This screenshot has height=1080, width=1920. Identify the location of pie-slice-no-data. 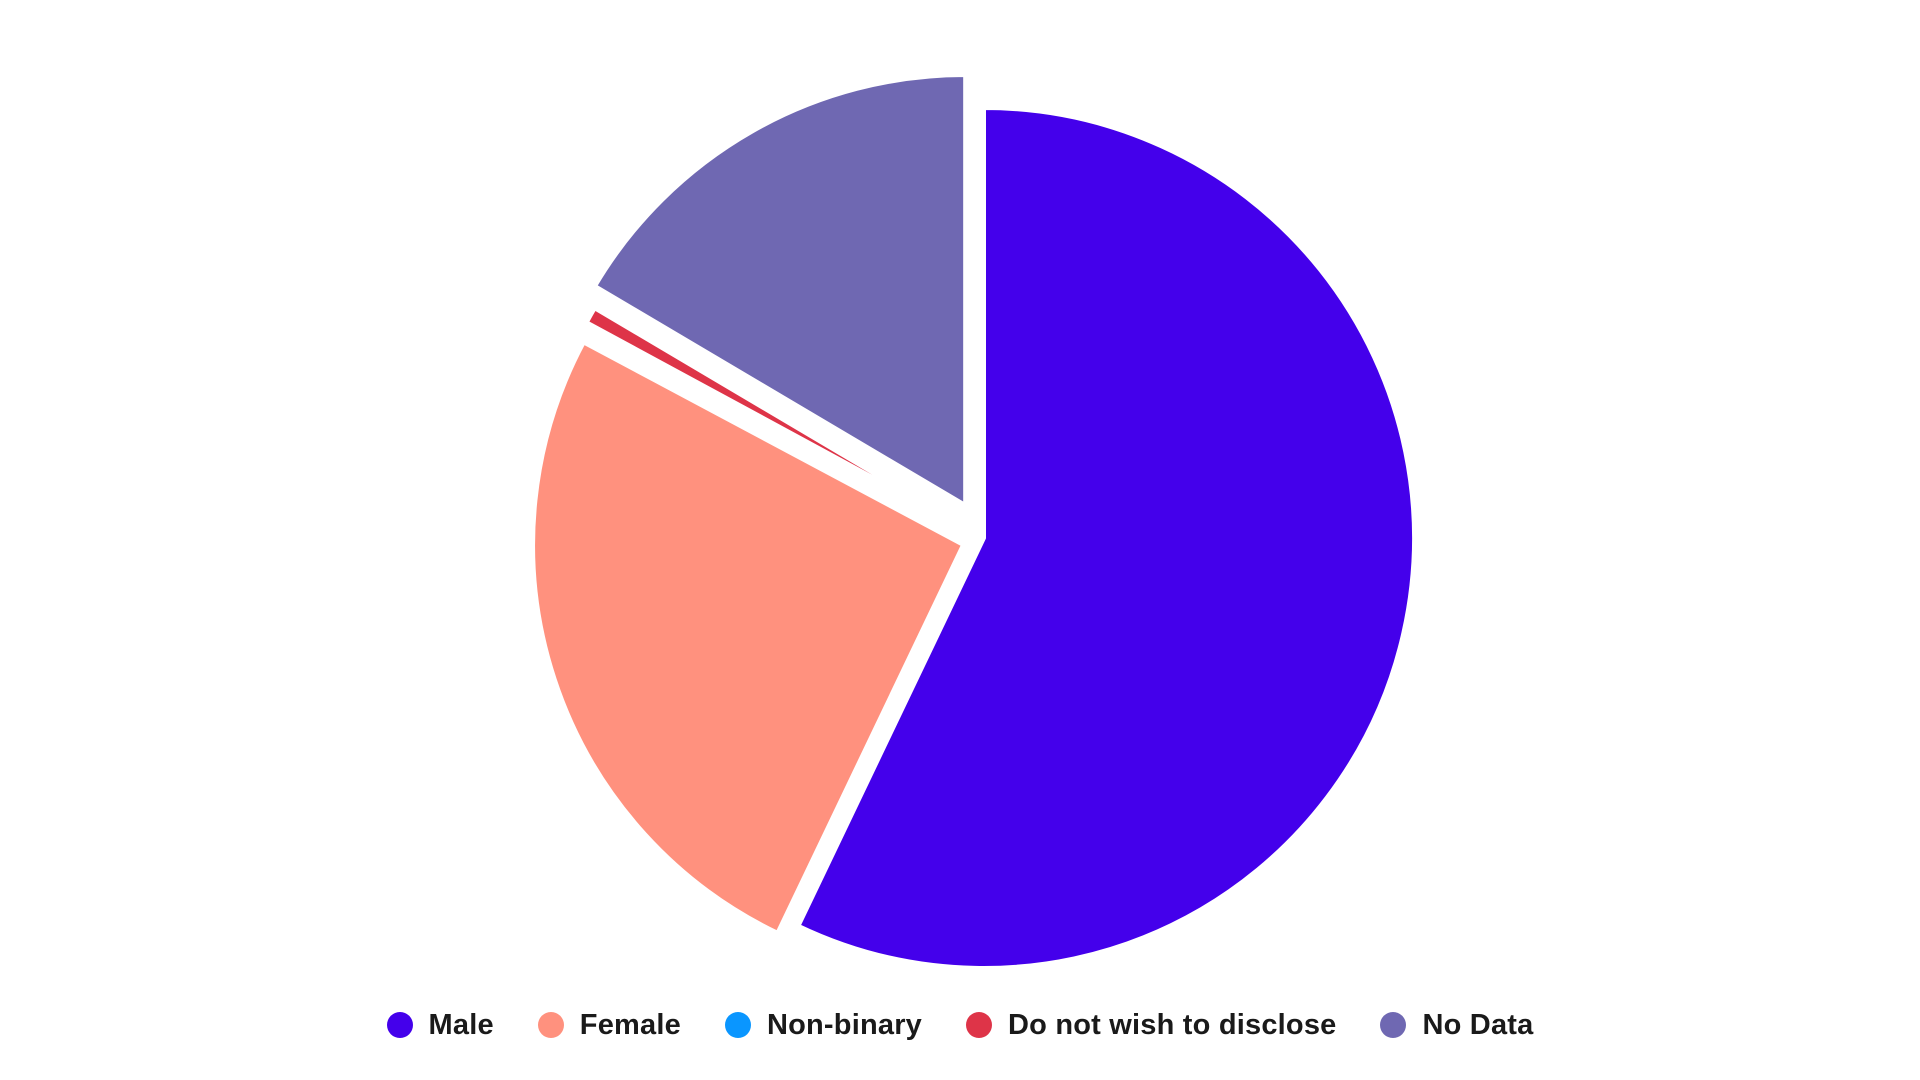
(780, 289).